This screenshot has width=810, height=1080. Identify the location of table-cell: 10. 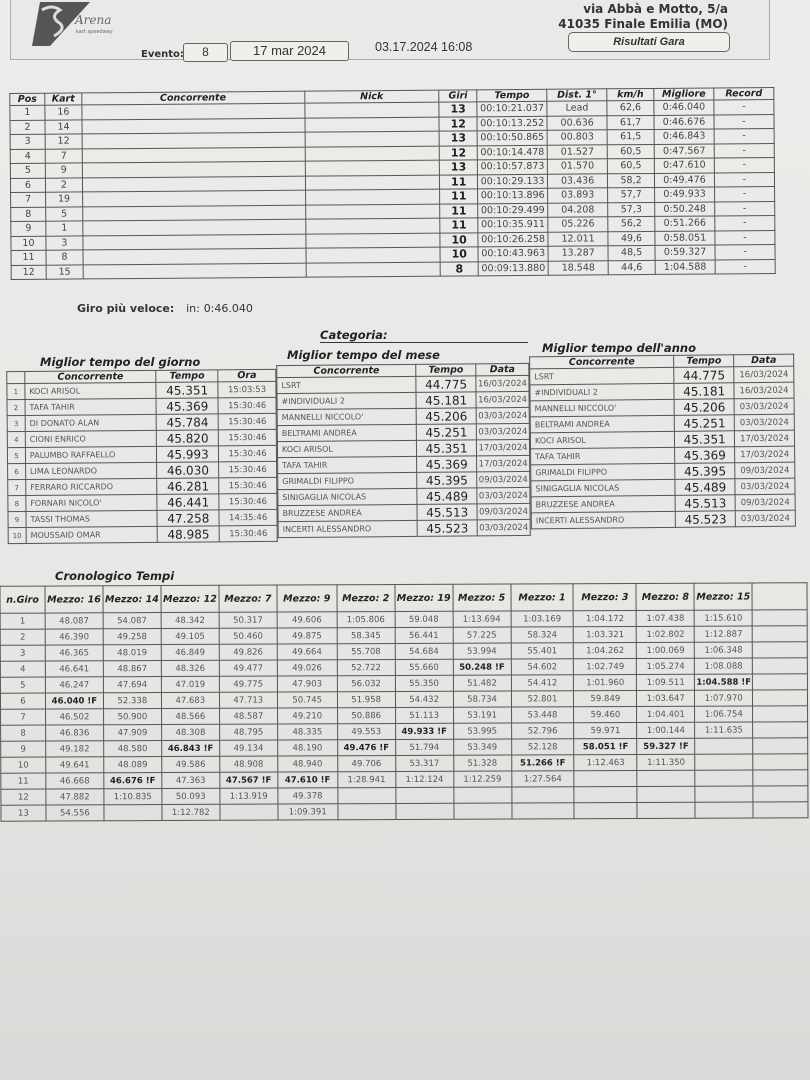
(459, 254).